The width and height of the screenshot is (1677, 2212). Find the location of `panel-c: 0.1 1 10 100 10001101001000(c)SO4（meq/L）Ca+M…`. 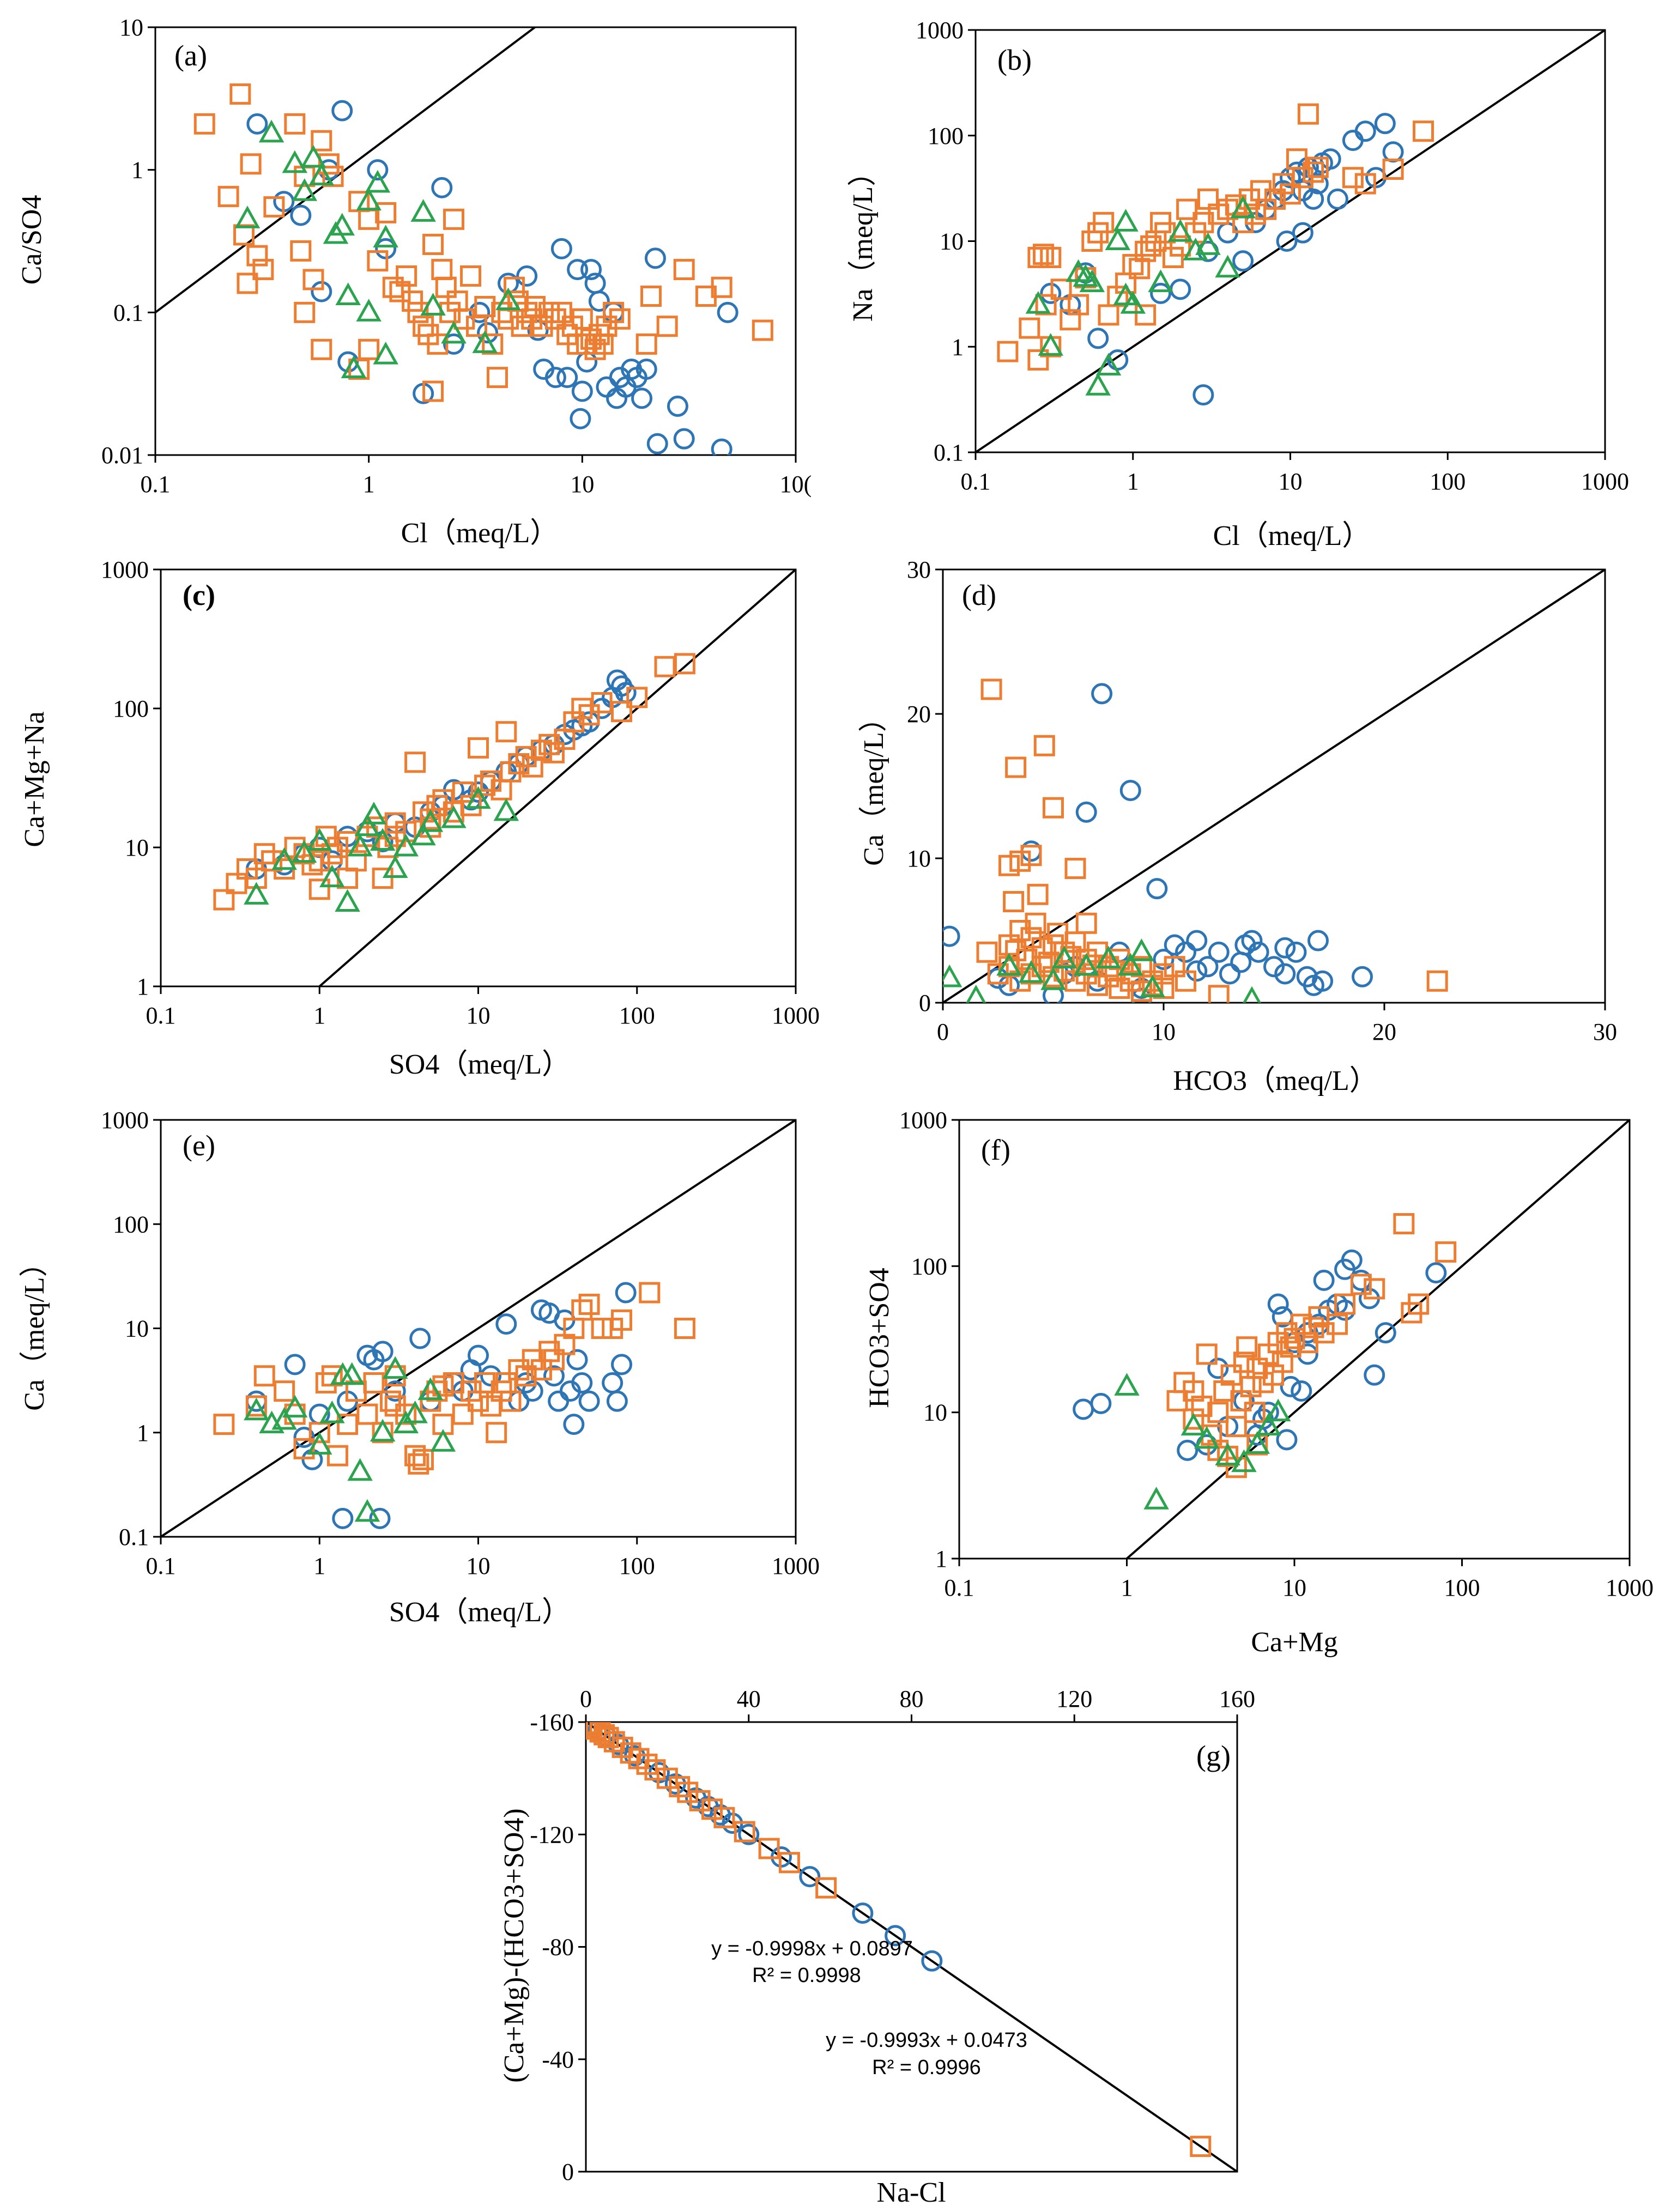

panel-c: 0.1 1 10 100 10001101001000(c)SO4（meq/L）Ca+M… is located at coordinates (419, 818).